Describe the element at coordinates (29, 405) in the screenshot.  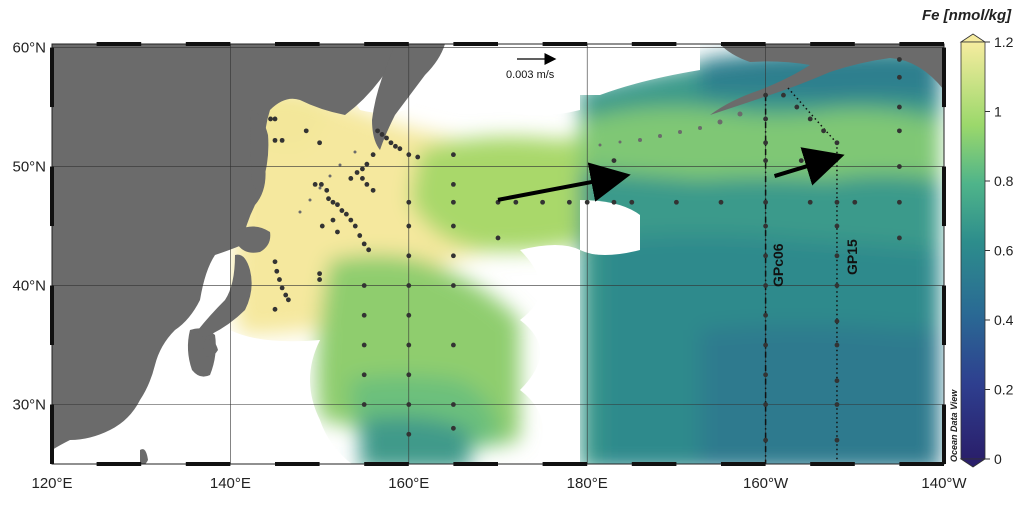
I see `lat-label-0: 30°N` at that location.